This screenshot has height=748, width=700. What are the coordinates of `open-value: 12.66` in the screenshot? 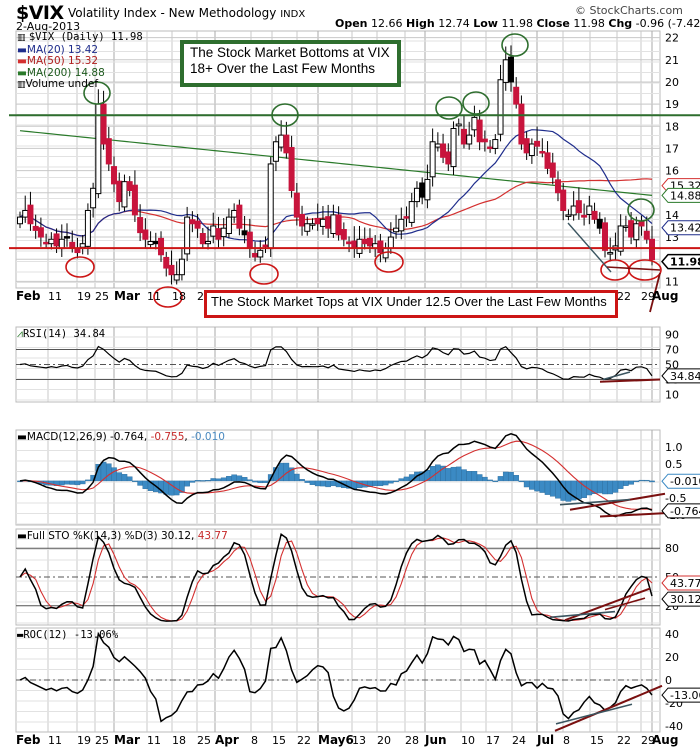 It's located at (387, 23).